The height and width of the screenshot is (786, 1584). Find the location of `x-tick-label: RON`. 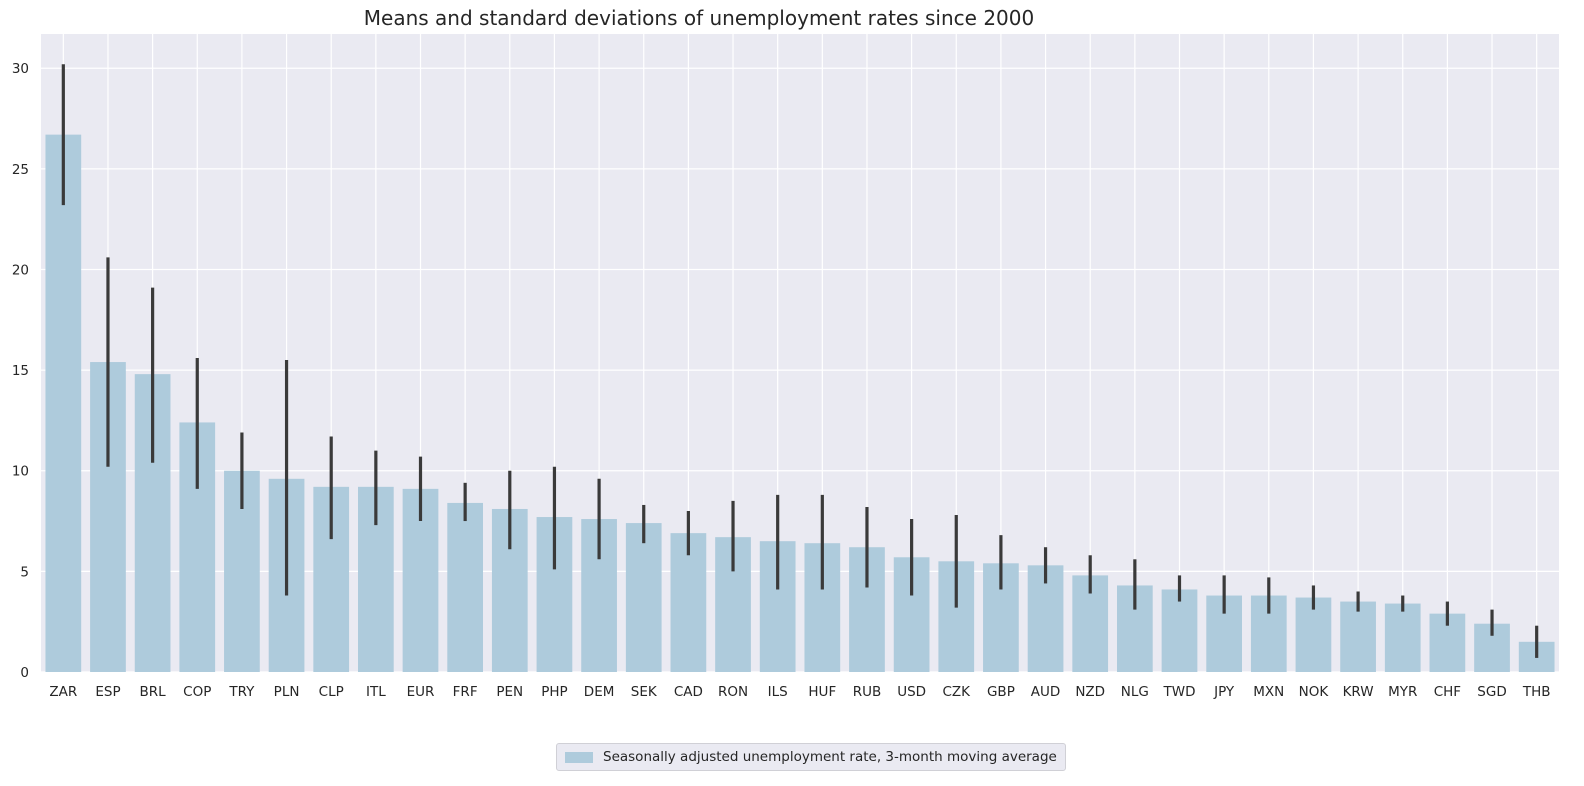

x-tick-label: RON is located at coordinates (733, 692).